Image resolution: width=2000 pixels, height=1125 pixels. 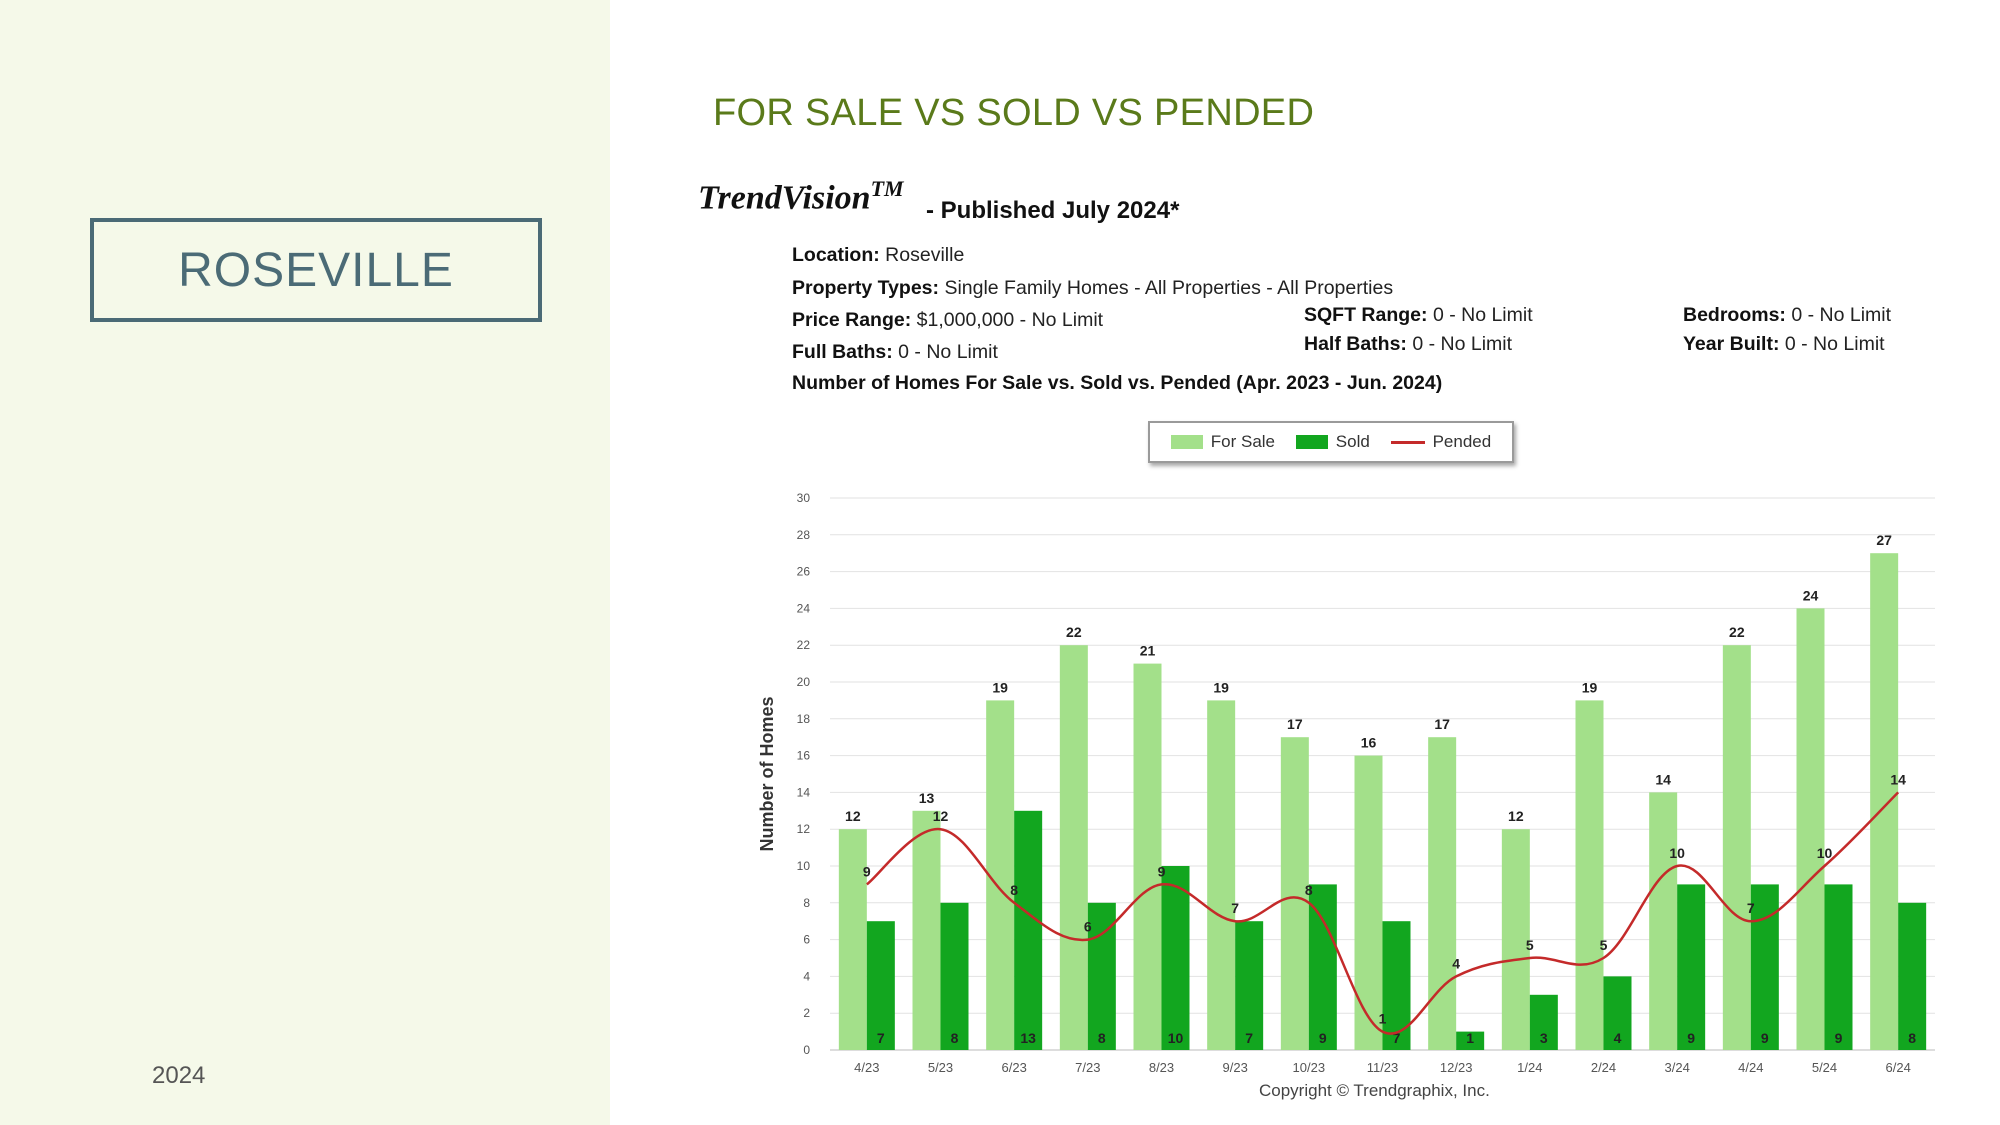 I want to click on data-label-pended: 12, so click(x=941, y=816).